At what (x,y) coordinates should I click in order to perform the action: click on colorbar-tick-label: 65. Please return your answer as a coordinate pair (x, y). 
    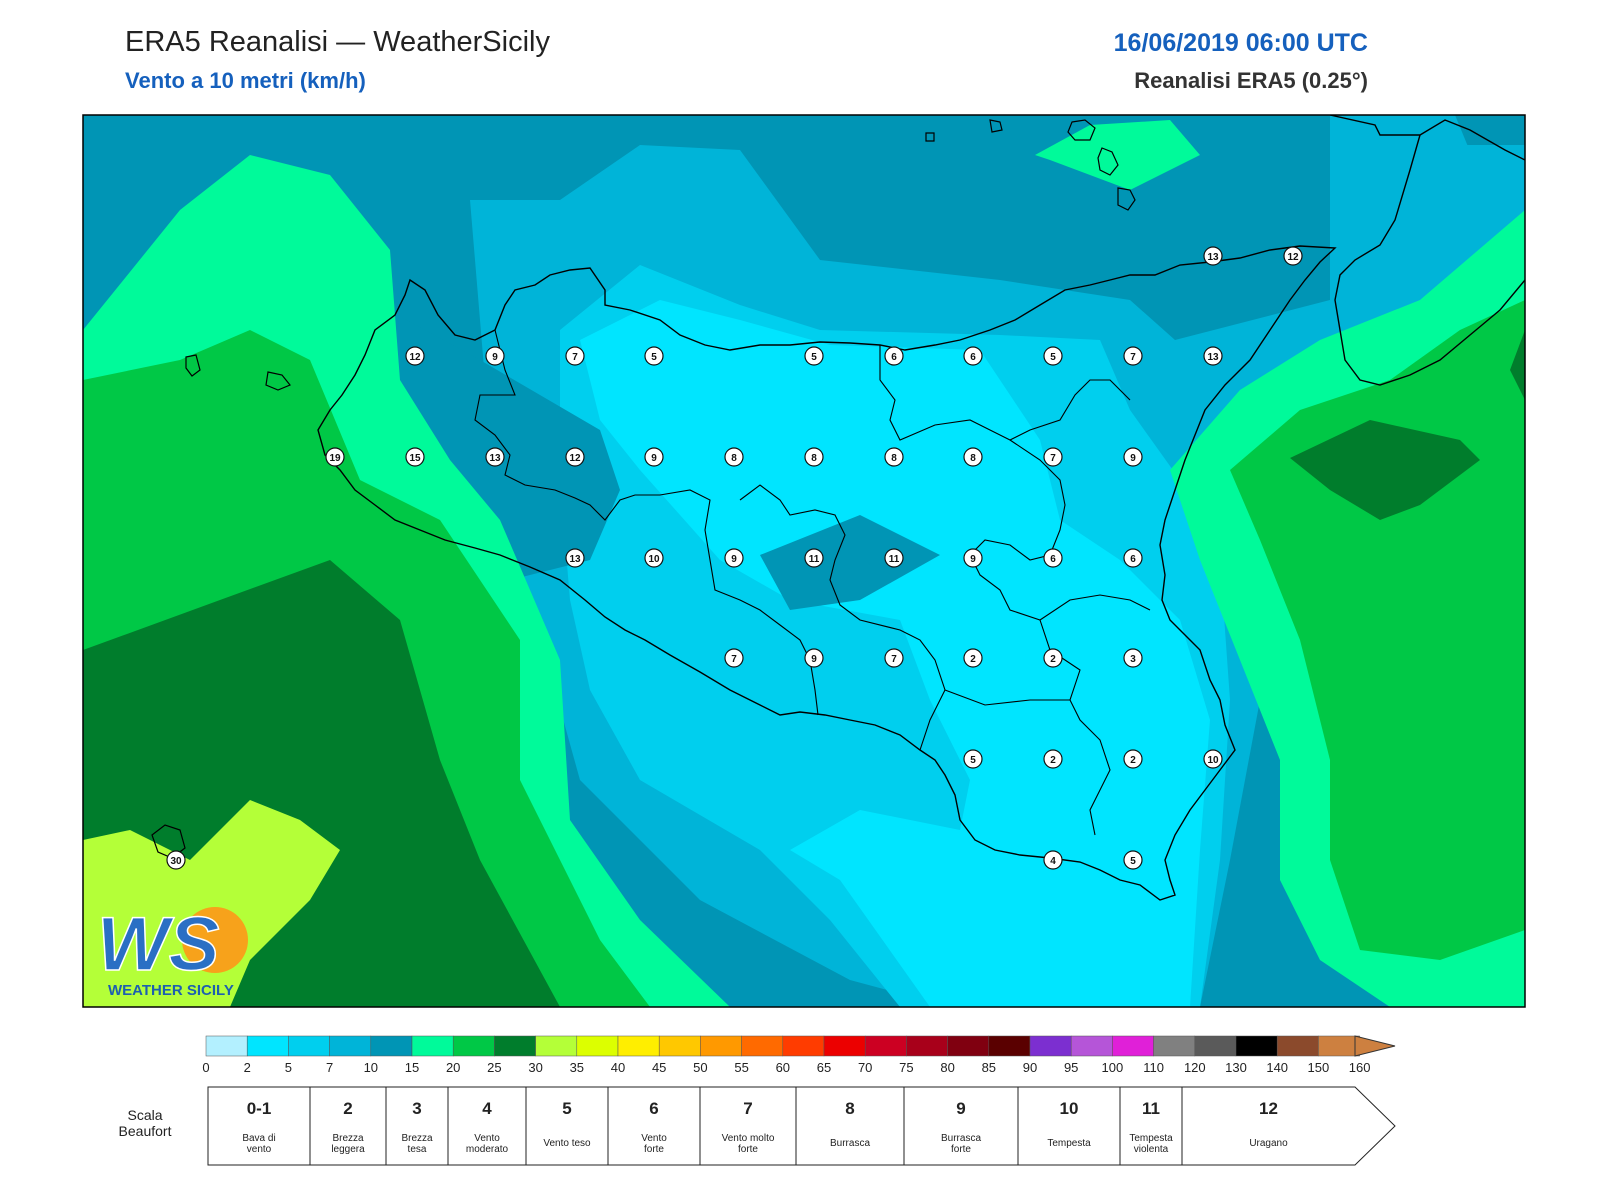
    Looking at the image, I should click on (824, 1067).